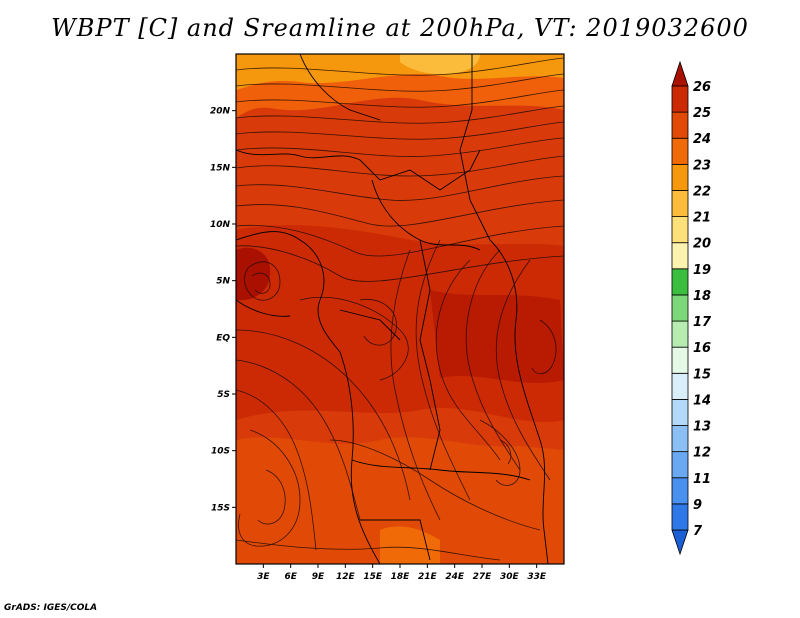 Image resolution: width=800 pixels, height=618 pixels. I want to click on y-tick-label: 15N, so click(220, 168).